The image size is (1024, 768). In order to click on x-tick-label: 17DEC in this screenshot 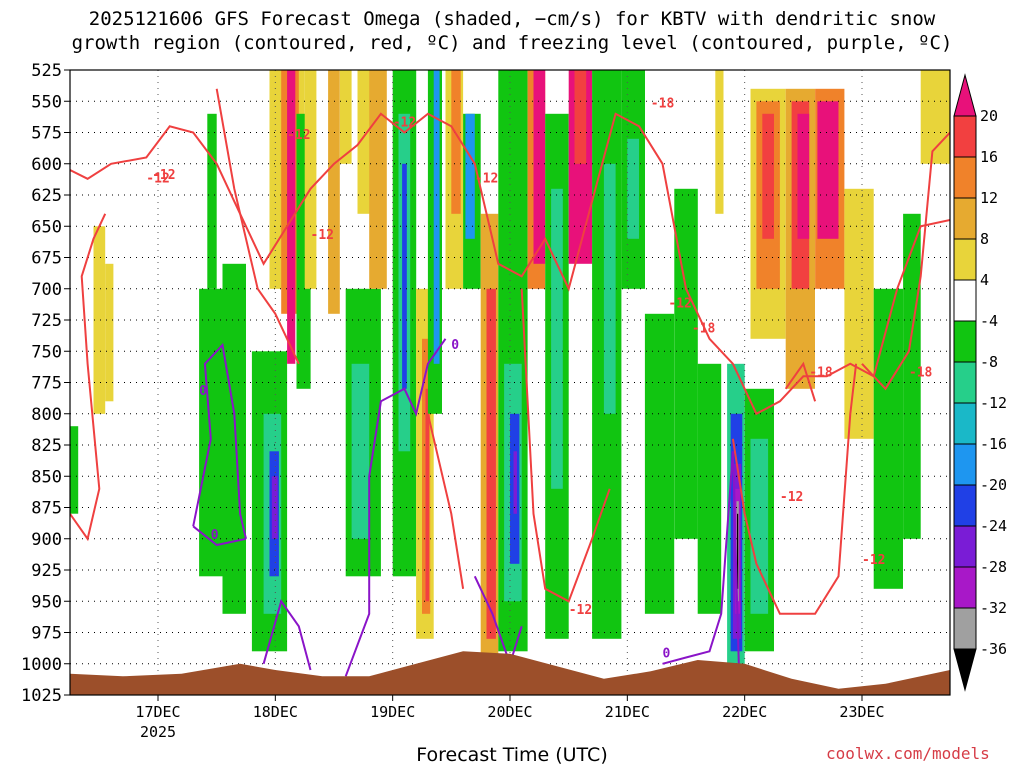, I will do `click(157, 712)`.